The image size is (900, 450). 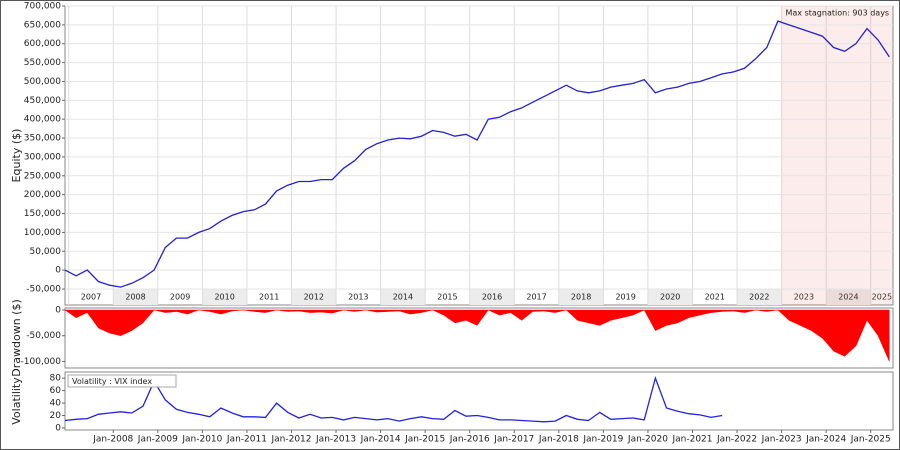 I want to click on y-tick-label: 500,000, so click(x=42, y=82).